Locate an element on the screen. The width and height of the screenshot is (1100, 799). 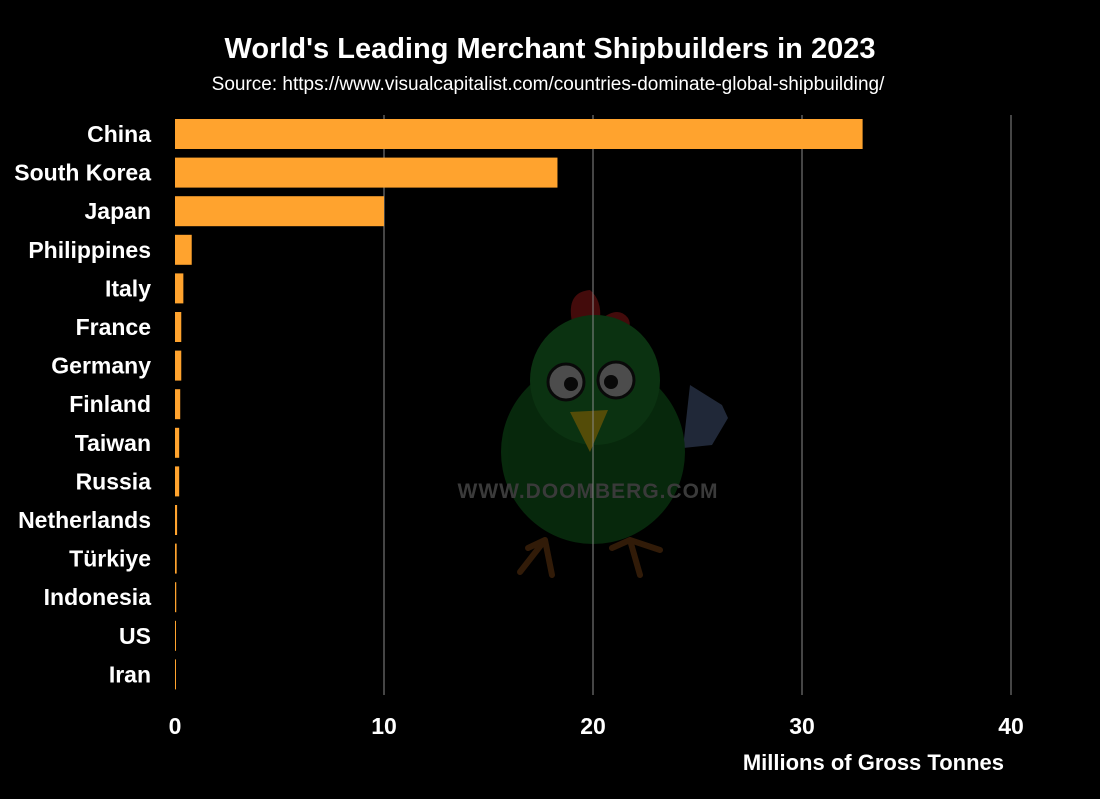
category-label: Indonesia is located at coordinates (98, 597).